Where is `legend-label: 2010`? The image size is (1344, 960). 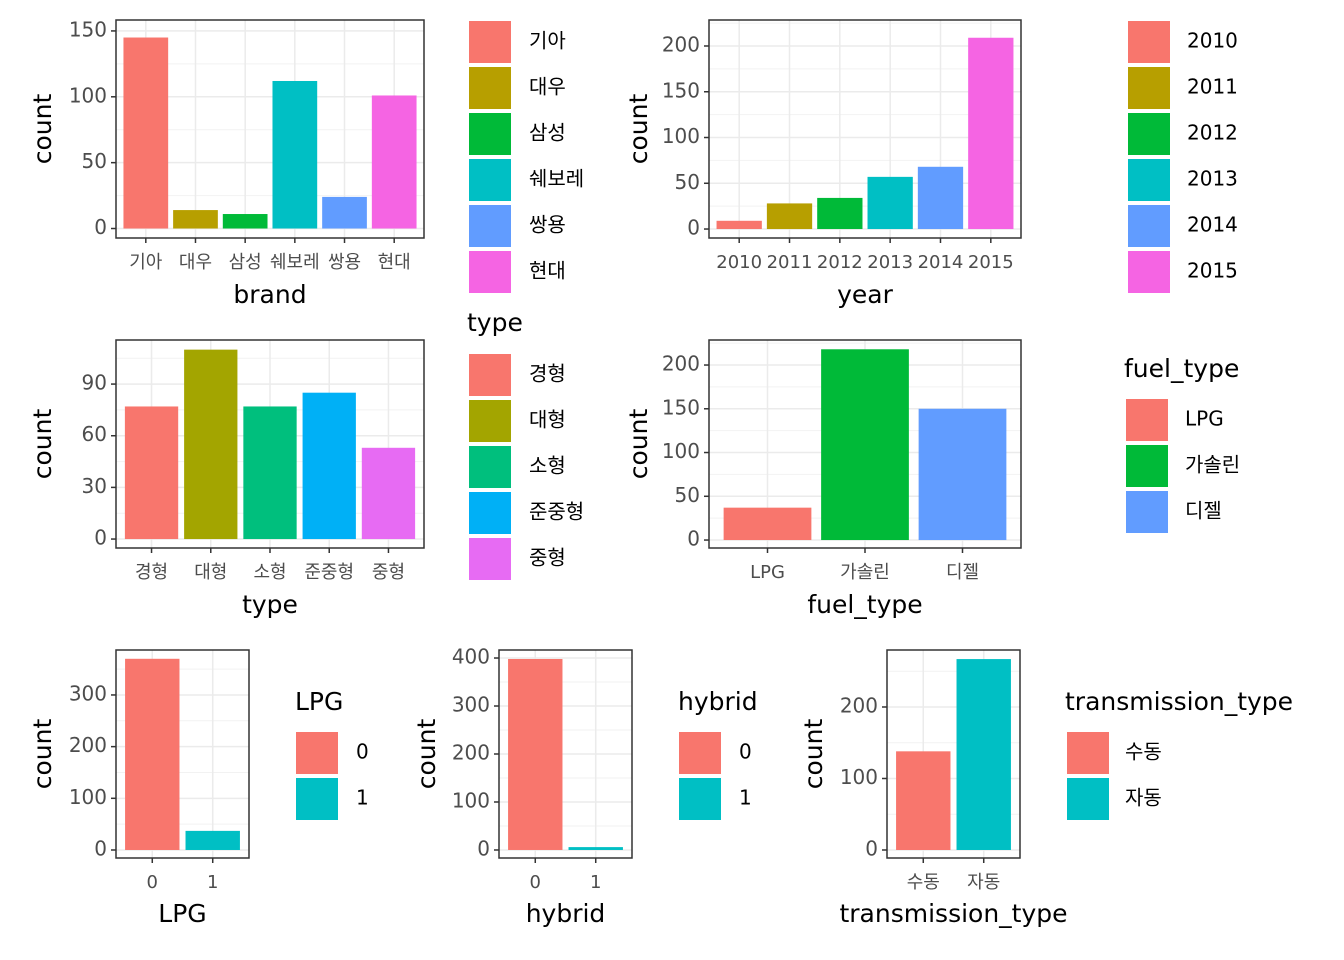 legend-label: 2010 is located at coordinates (1212, 41).